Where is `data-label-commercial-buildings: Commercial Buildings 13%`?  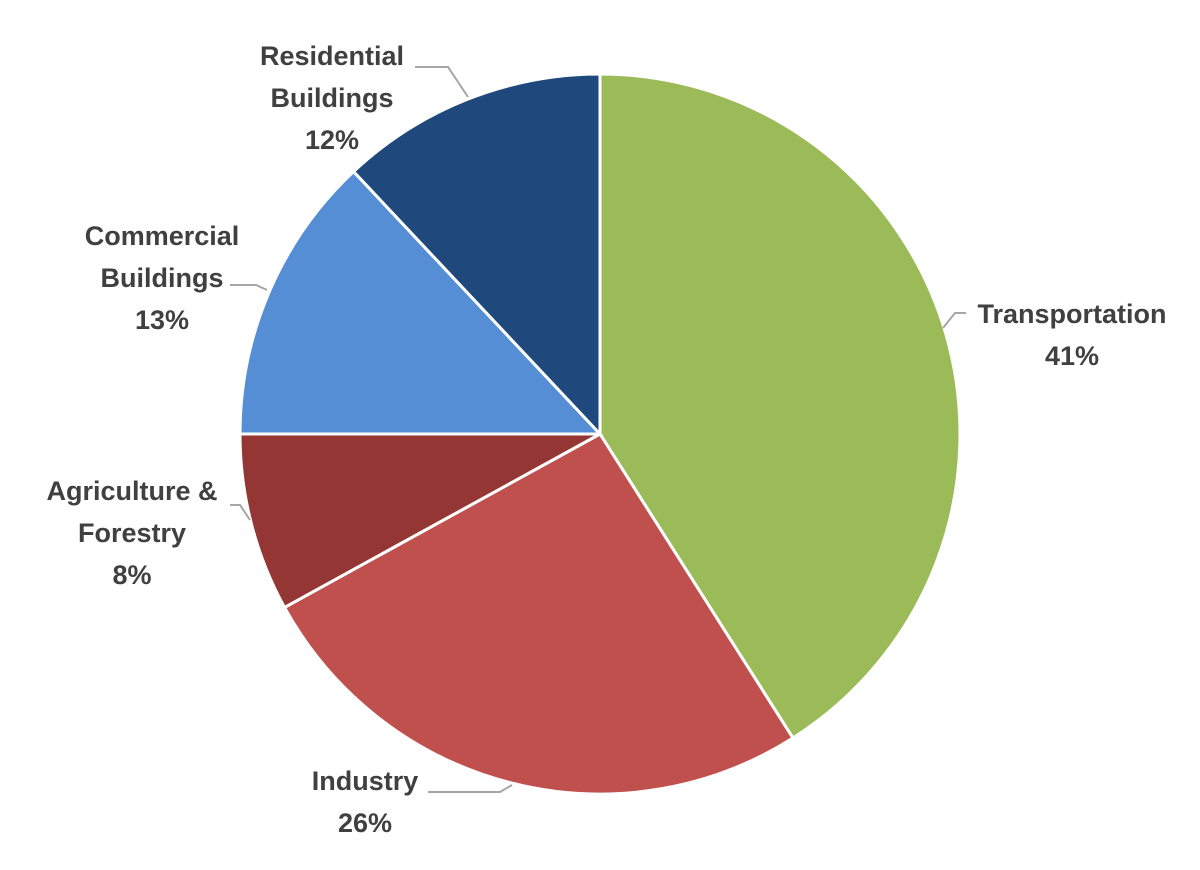 data-label-commercial-buildings: Commercial Buildings 13% is located at coordinates (162, 278).